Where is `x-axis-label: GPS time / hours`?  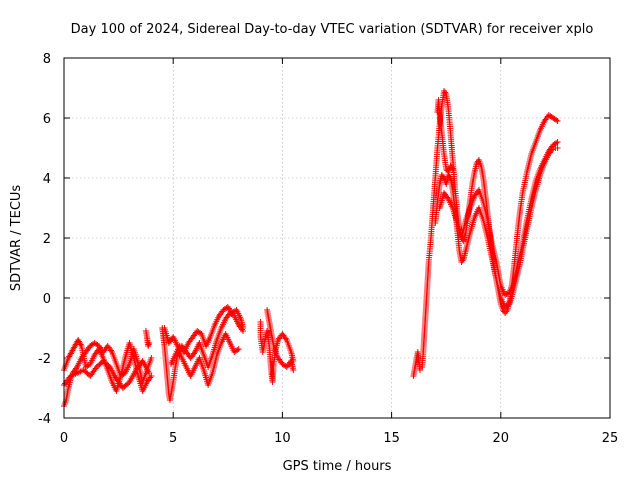 x-axis-label: GPS time / hours is located at coordinates (337, 466).